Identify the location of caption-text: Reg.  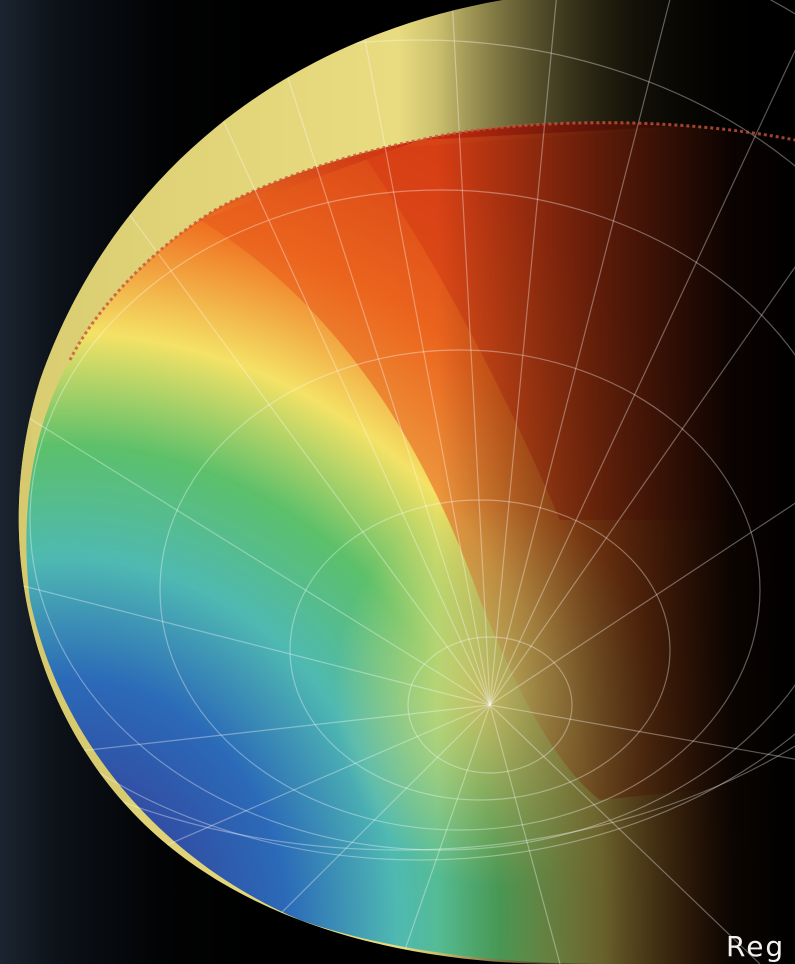
(756, 946).